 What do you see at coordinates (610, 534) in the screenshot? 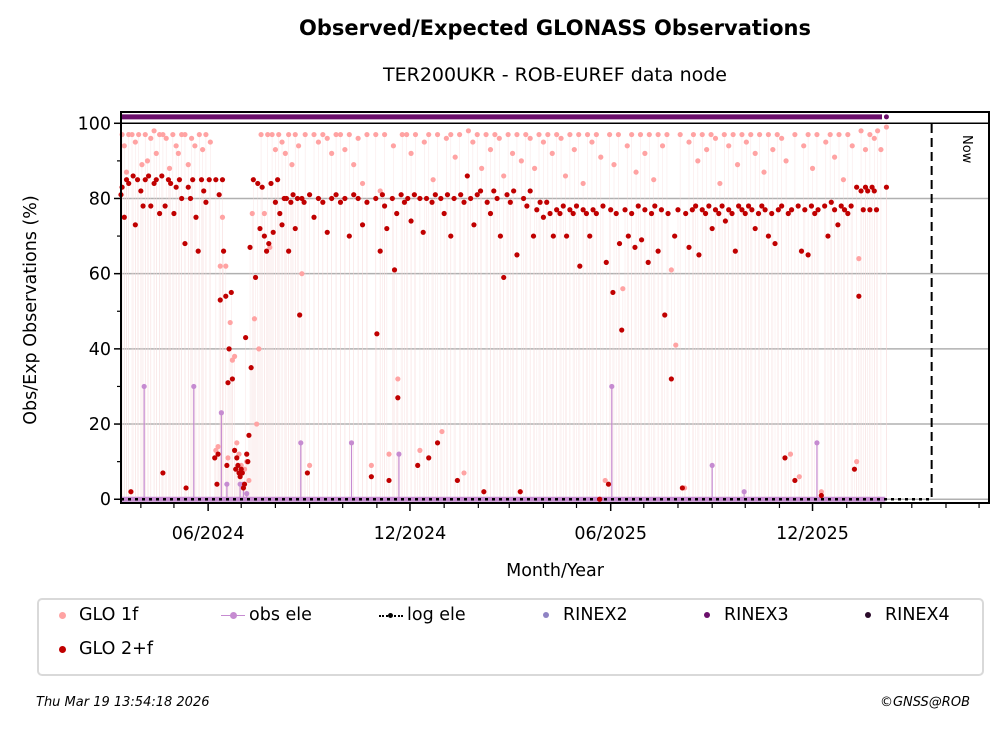
I see `x-tick-label: 06/2025` at bounding box center [610, 534].